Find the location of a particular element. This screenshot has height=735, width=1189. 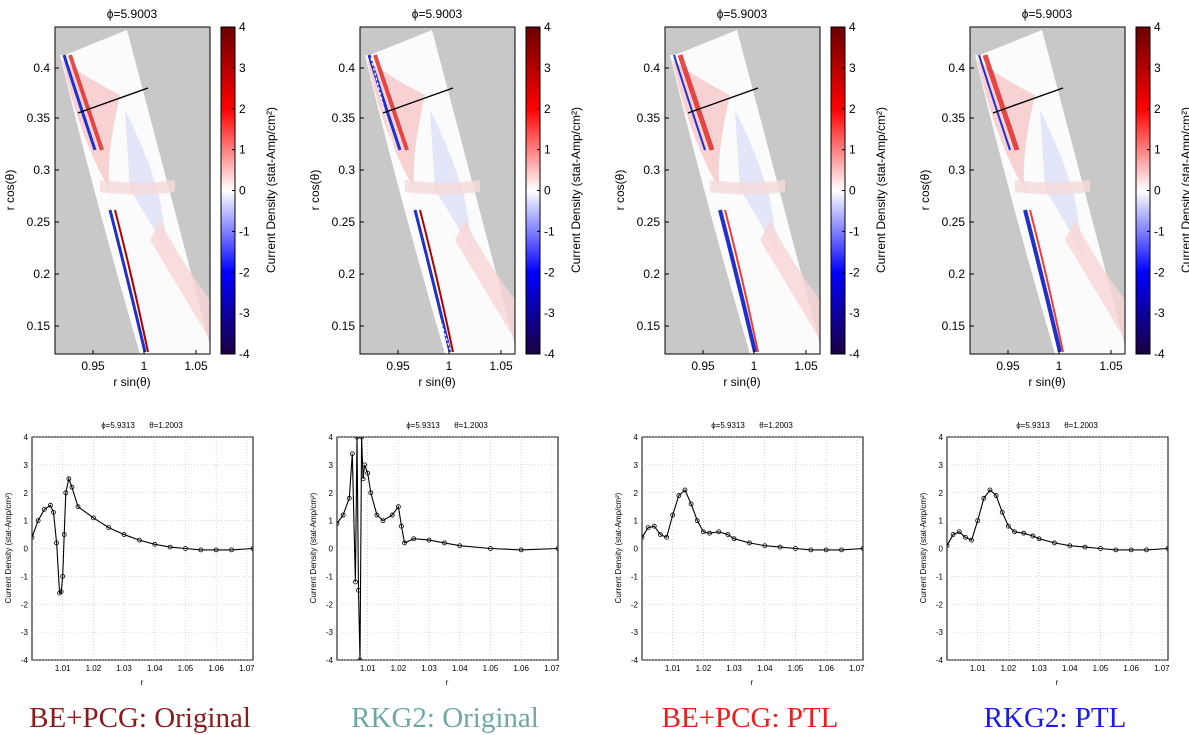

line-xtick-label-3: 1.04 is located at coordinates (155, 668).